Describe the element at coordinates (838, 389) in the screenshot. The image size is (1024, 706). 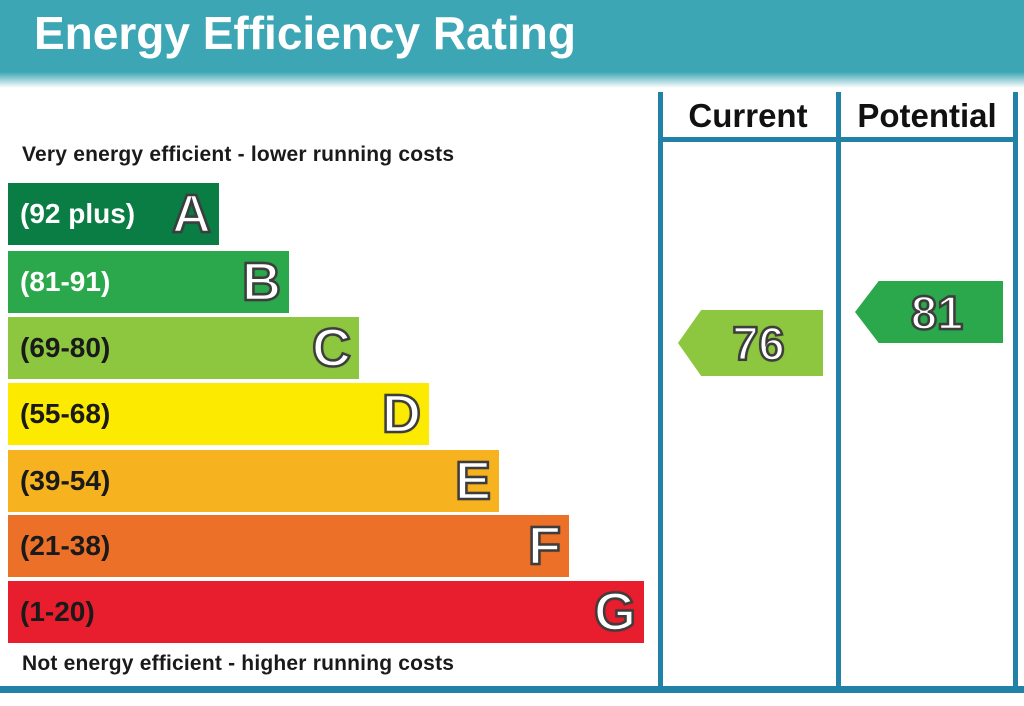
I see `table-border-divider` at that location.